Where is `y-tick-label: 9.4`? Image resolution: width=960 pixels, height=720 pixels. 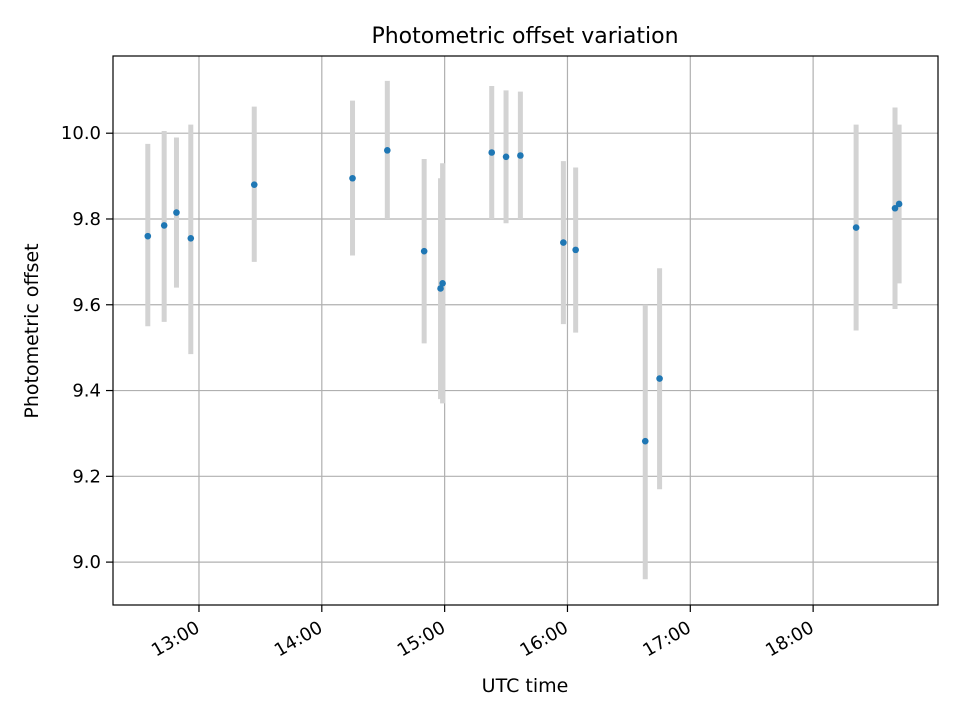 y-tick-label: 9.4 is located at coordinates (86, 391).